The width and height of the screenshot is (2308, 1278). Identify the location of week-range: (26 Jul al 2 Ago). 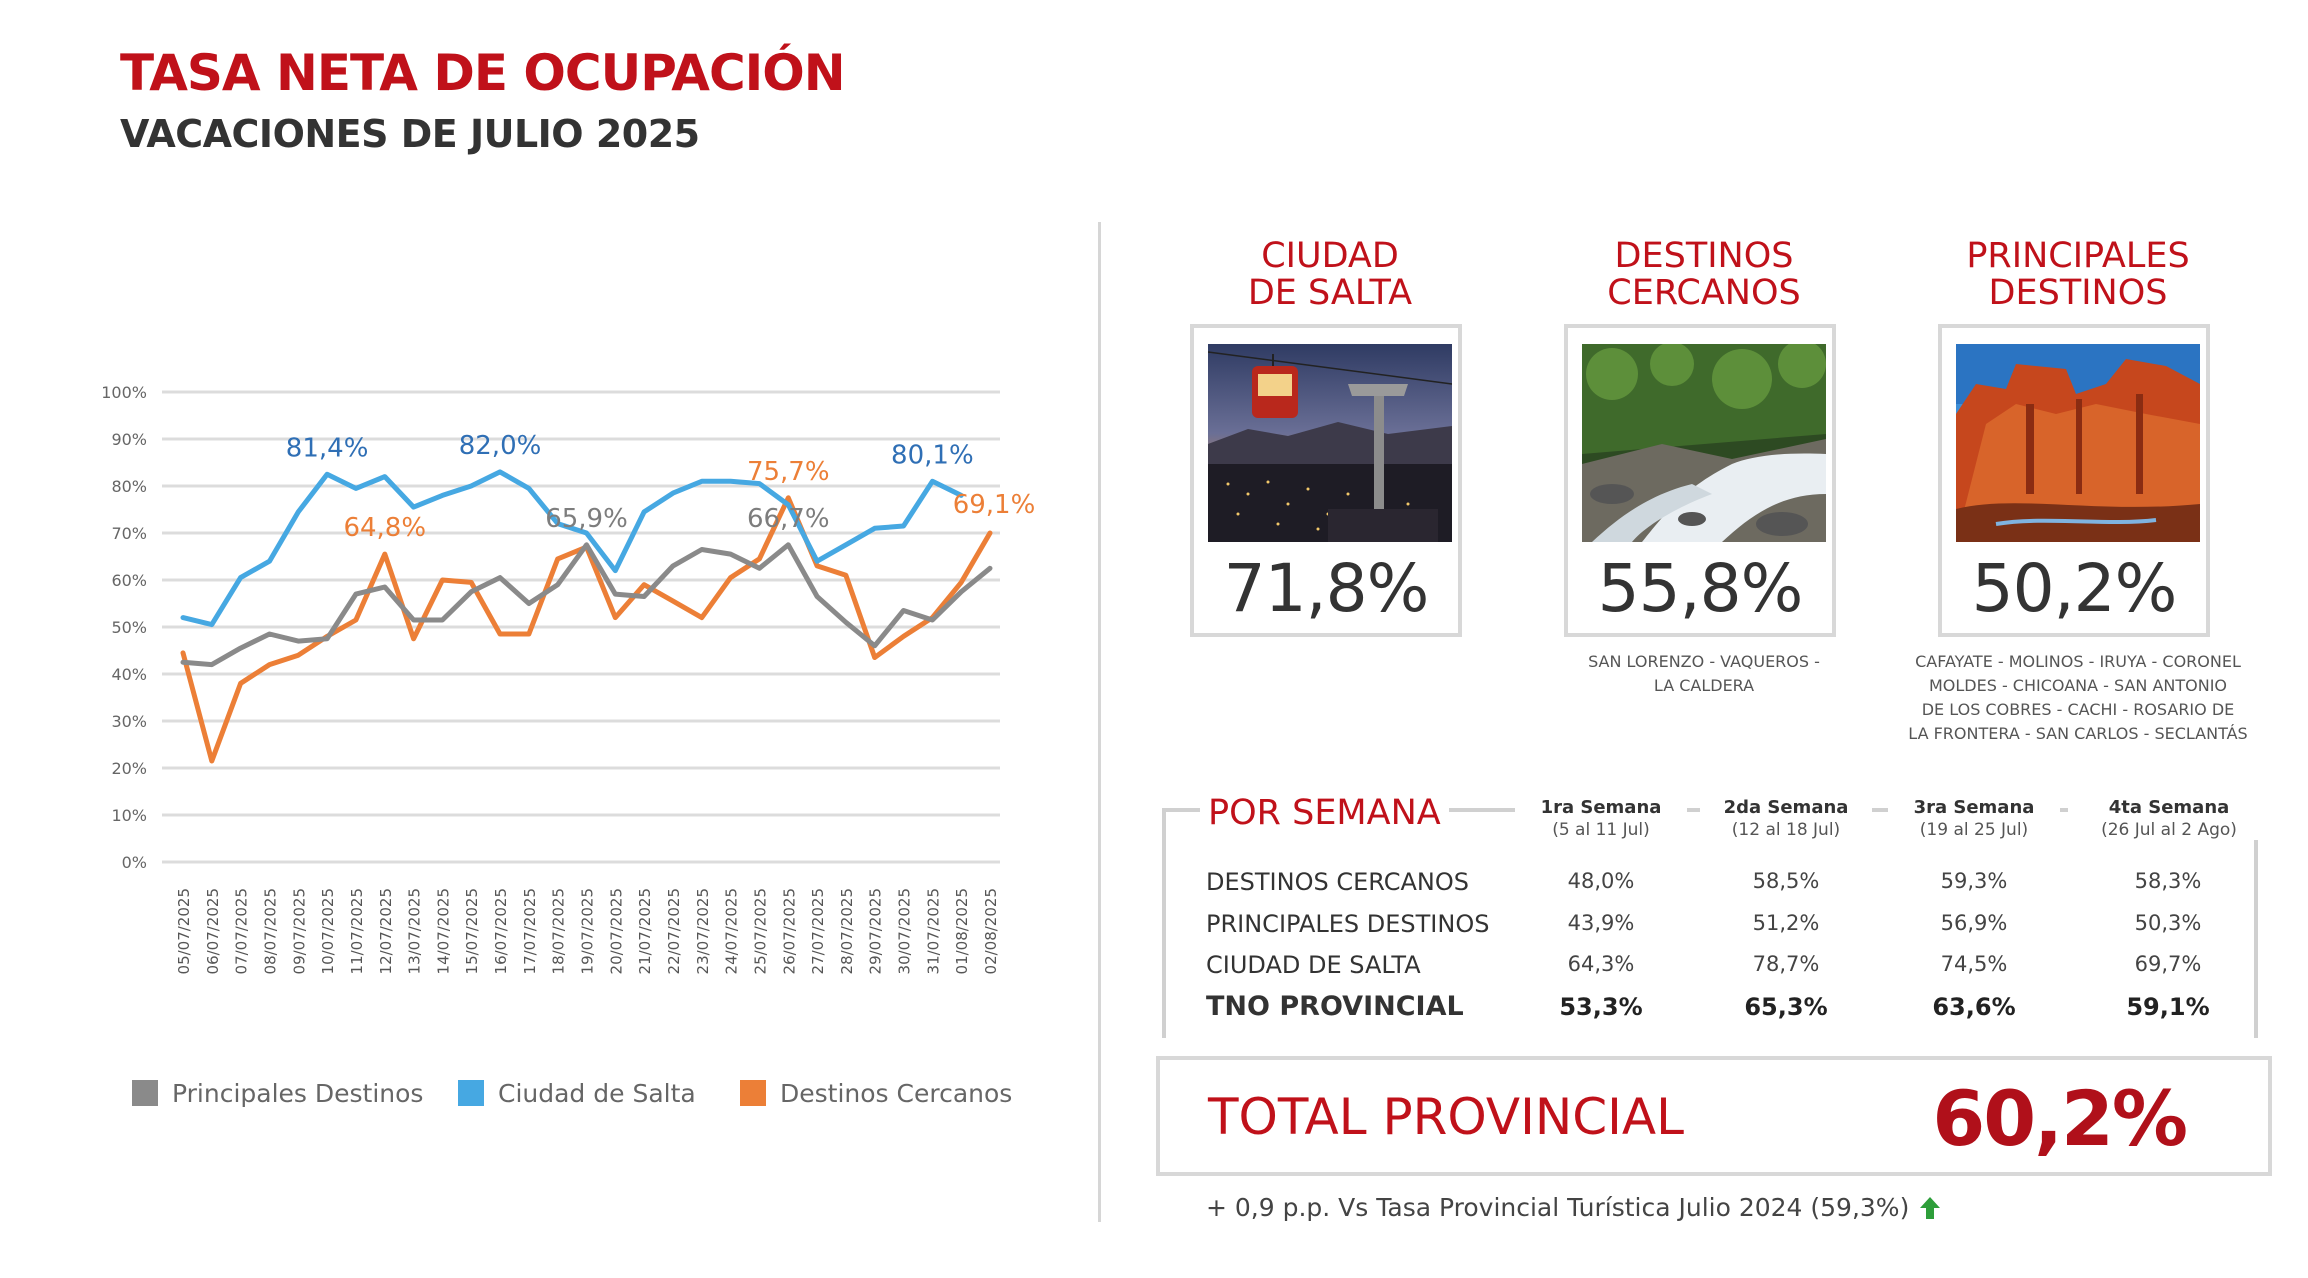
(2169, 830).